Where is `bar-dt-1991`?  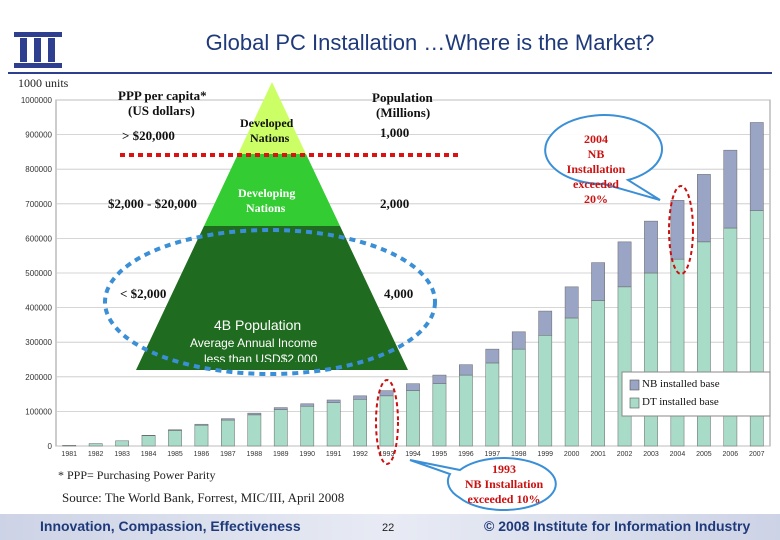 bar-dt-1991 is located at coordinates (333, 424).